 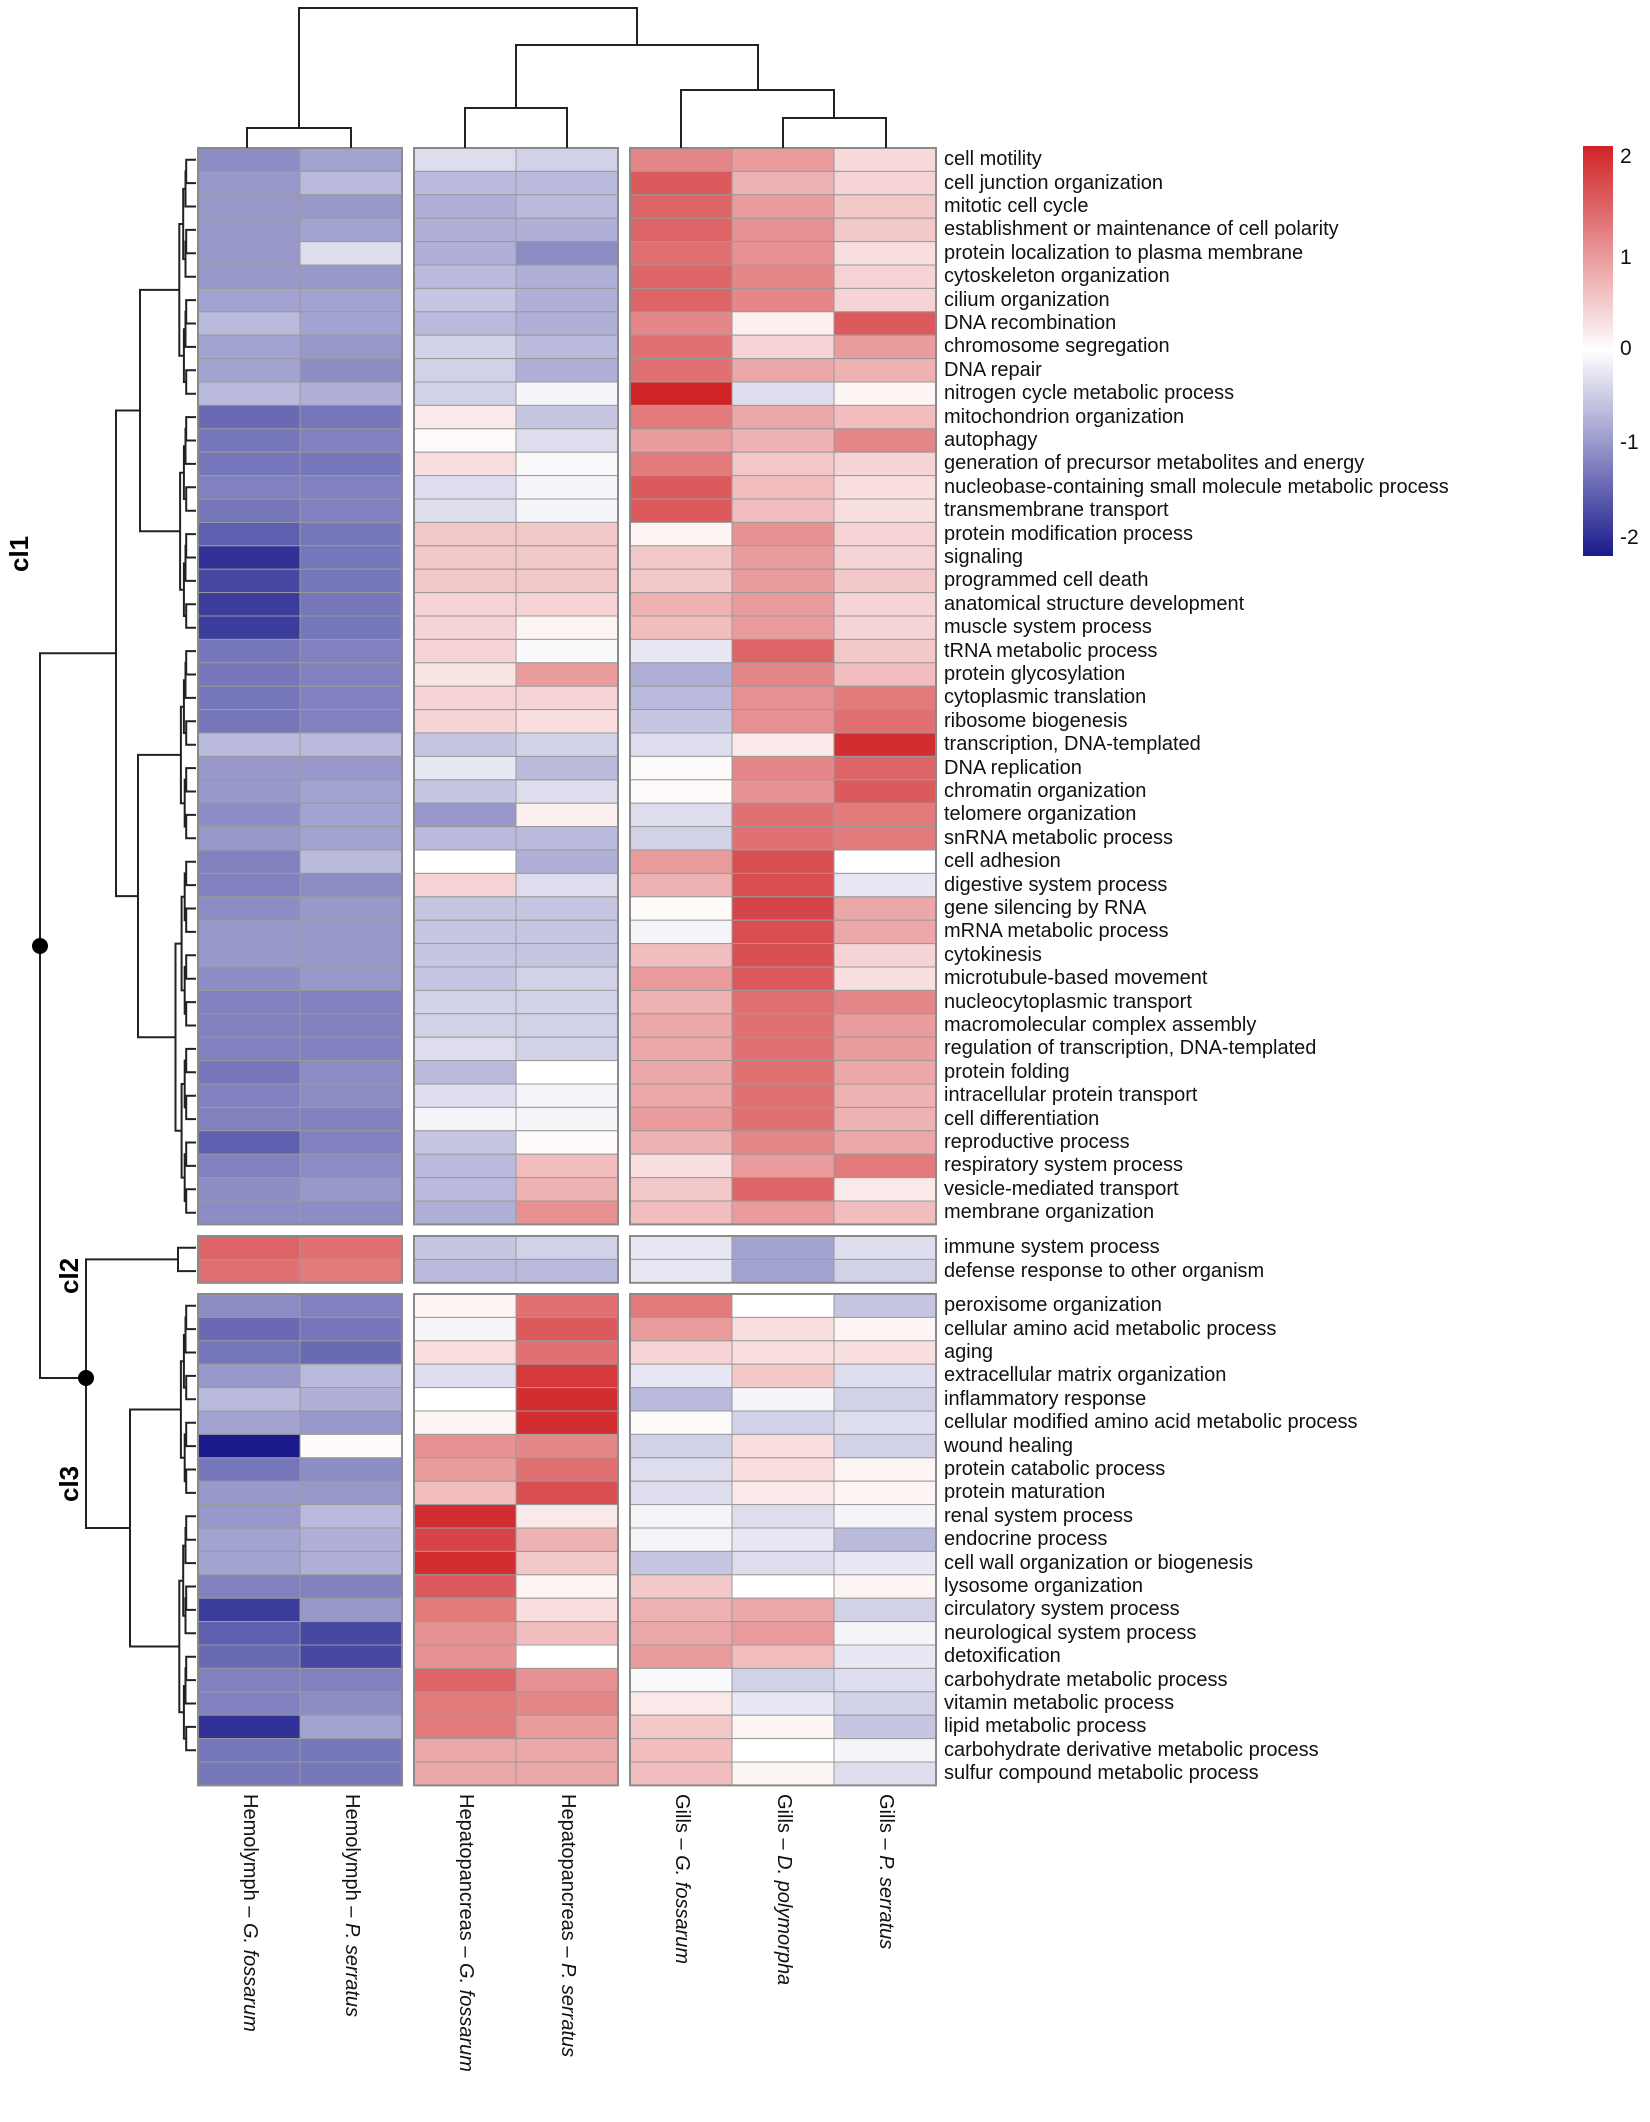 What do you see at coordinates (1076, 978) in the screenshot?
I see `row-label: microtubule-based movement` at bounding box center [1076, 978].